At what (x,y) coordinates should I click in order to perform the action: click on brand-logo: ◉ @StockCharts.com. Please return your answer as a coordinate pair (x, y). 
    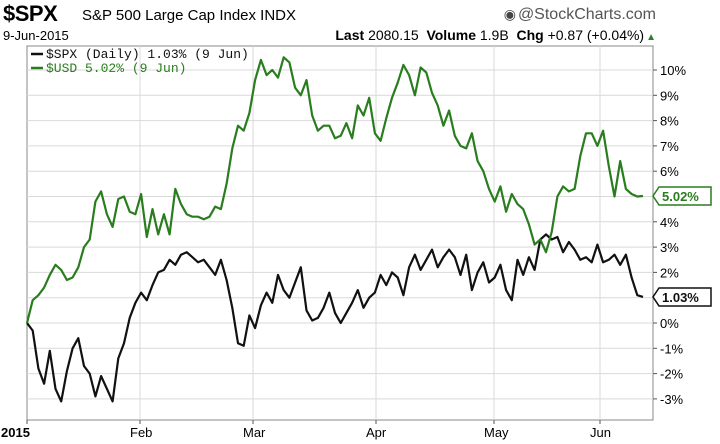
    Looking at the image, I should click on (580, 15).